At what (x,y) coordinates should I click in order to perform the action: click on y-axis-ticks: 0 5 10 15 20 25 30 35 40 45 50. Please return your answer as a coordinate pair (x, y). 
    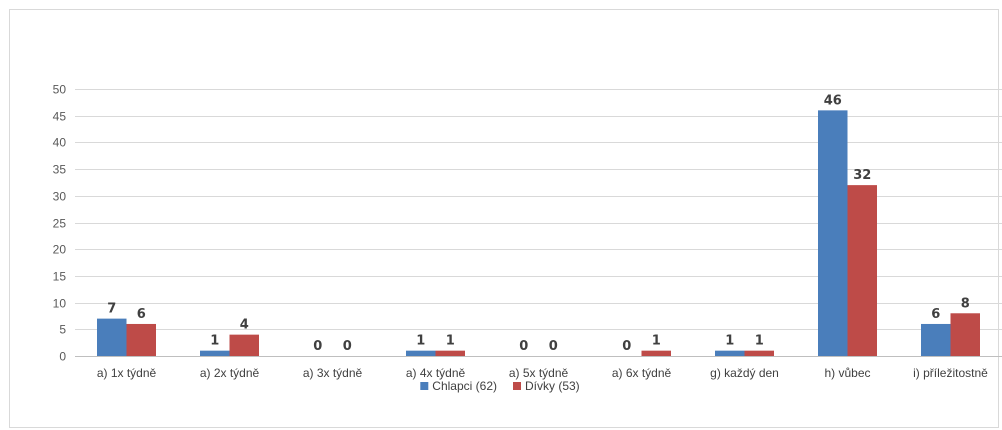
    Looking at the image, I should click on (60, 223).